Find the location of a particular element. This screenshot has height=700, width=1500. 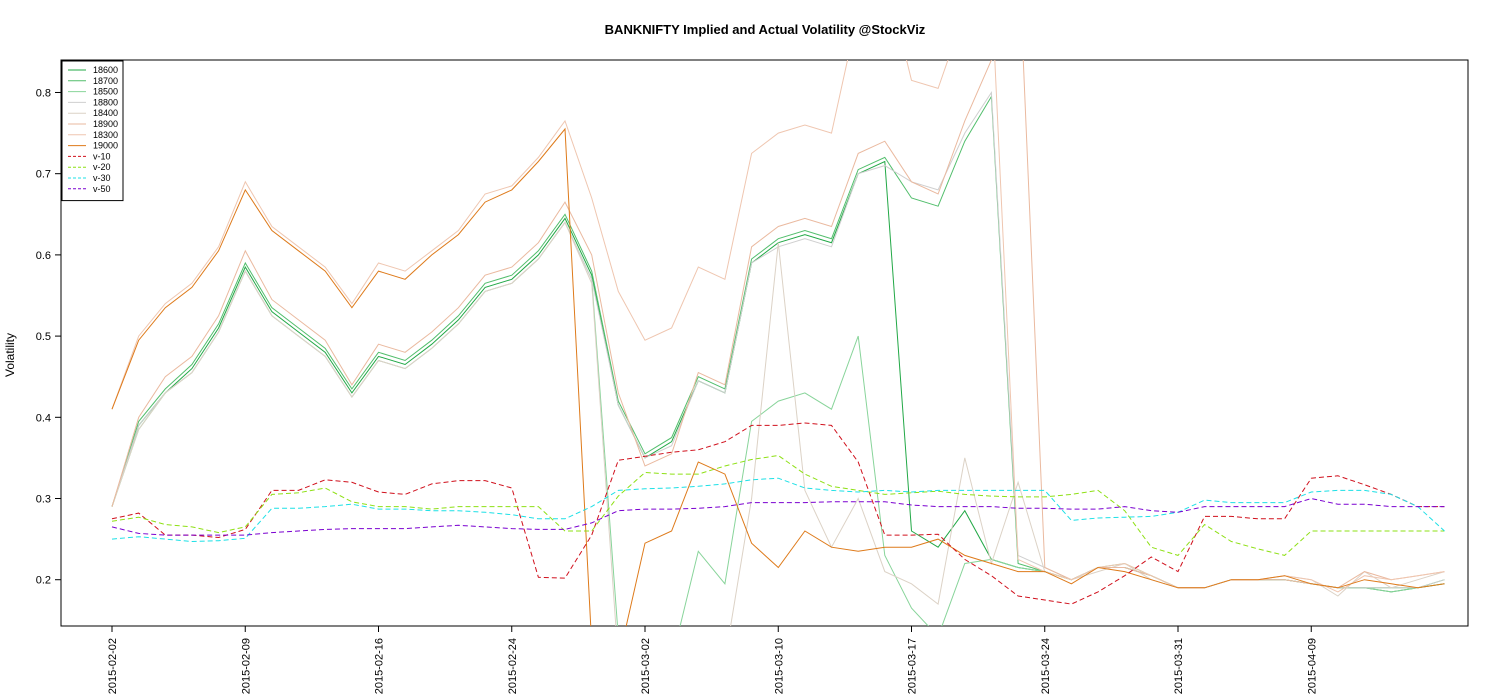

legend-label: 18400 is located at coordinates (105, 113).